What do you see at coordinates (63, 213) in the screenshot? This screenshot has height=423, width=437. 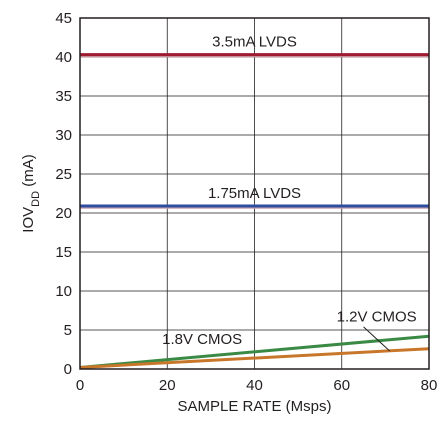 I see `y-tick-label: 20` at bounding box center [63, 213].